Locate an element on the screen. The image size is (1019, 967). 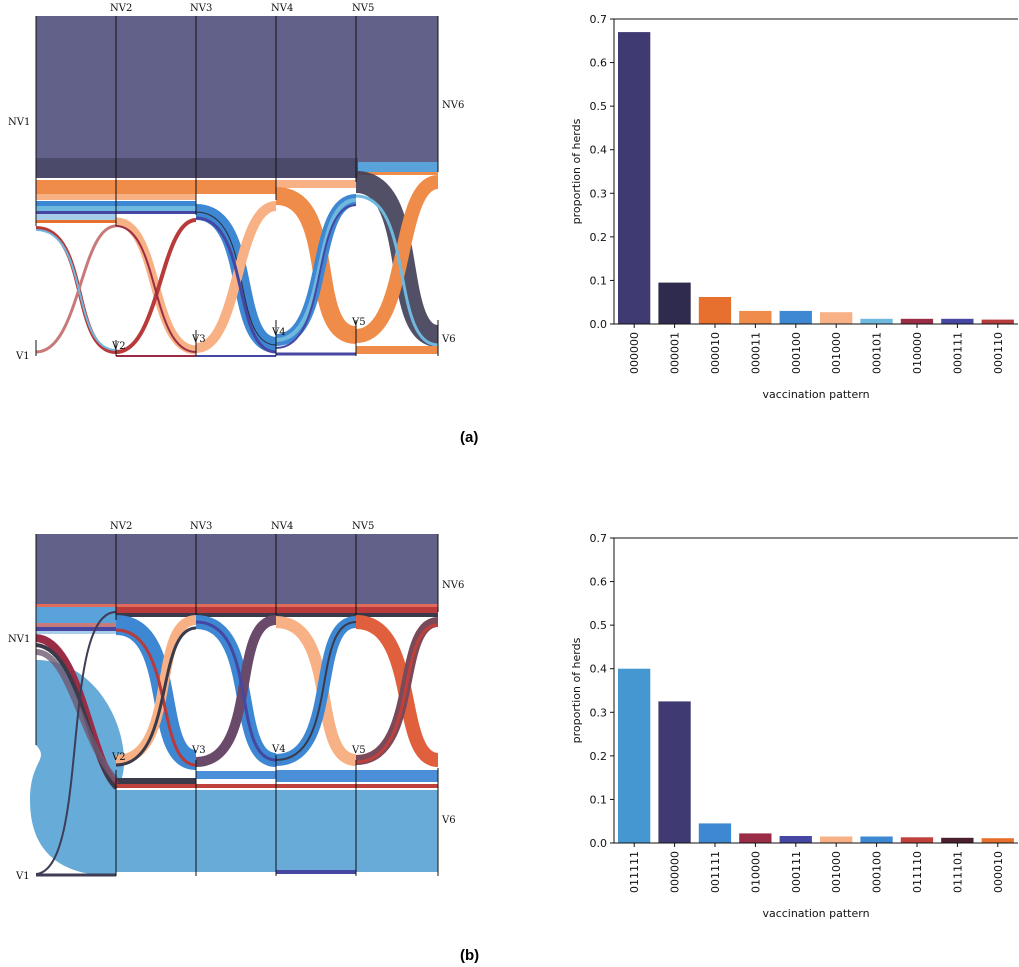
sankey-b-top-node-6: NV6 is located at coordinates (453, 585).